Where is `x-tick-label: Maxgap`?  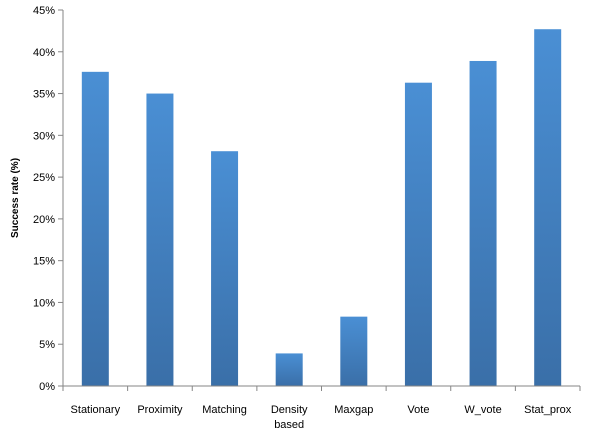 x-tick-label: Maxgap is located at coordinates (353, 410).